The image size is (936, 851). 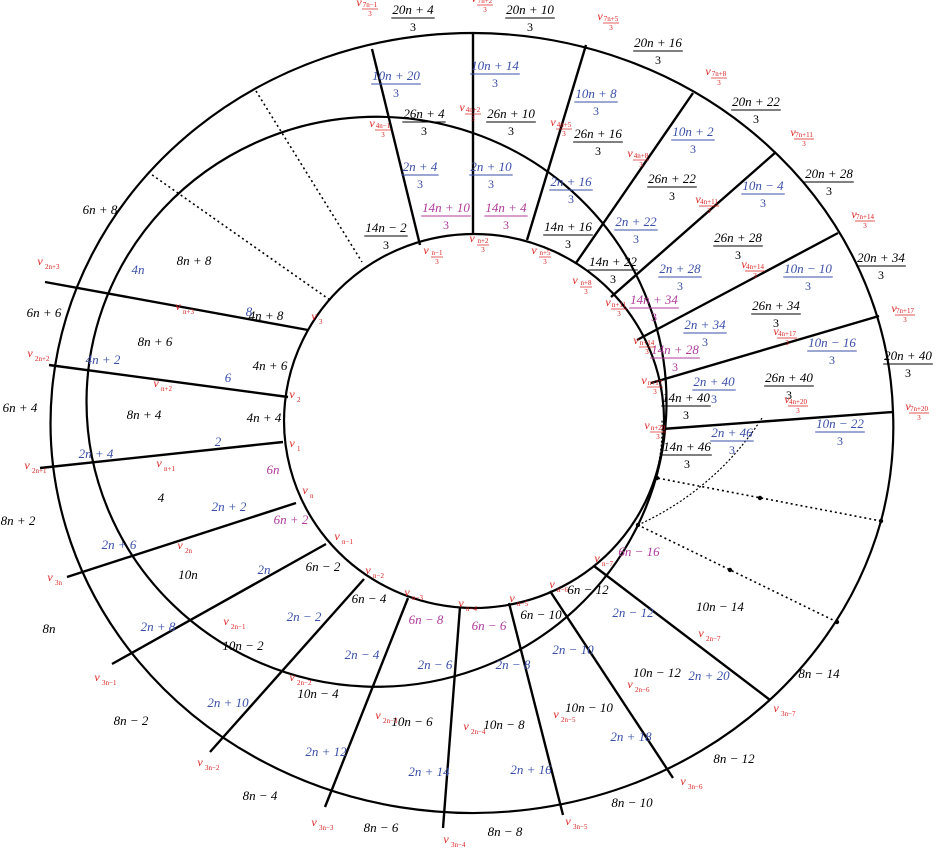 I want to click on label-numerator: 20n + 4, so click(x=413, y=9).